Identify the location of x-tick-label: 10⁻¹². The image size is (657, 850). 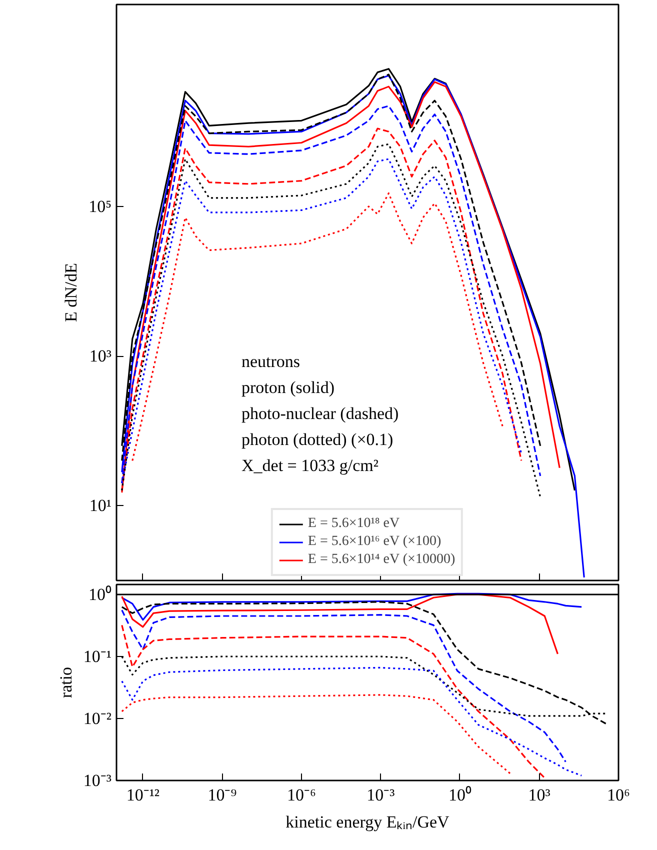
(143, 795).